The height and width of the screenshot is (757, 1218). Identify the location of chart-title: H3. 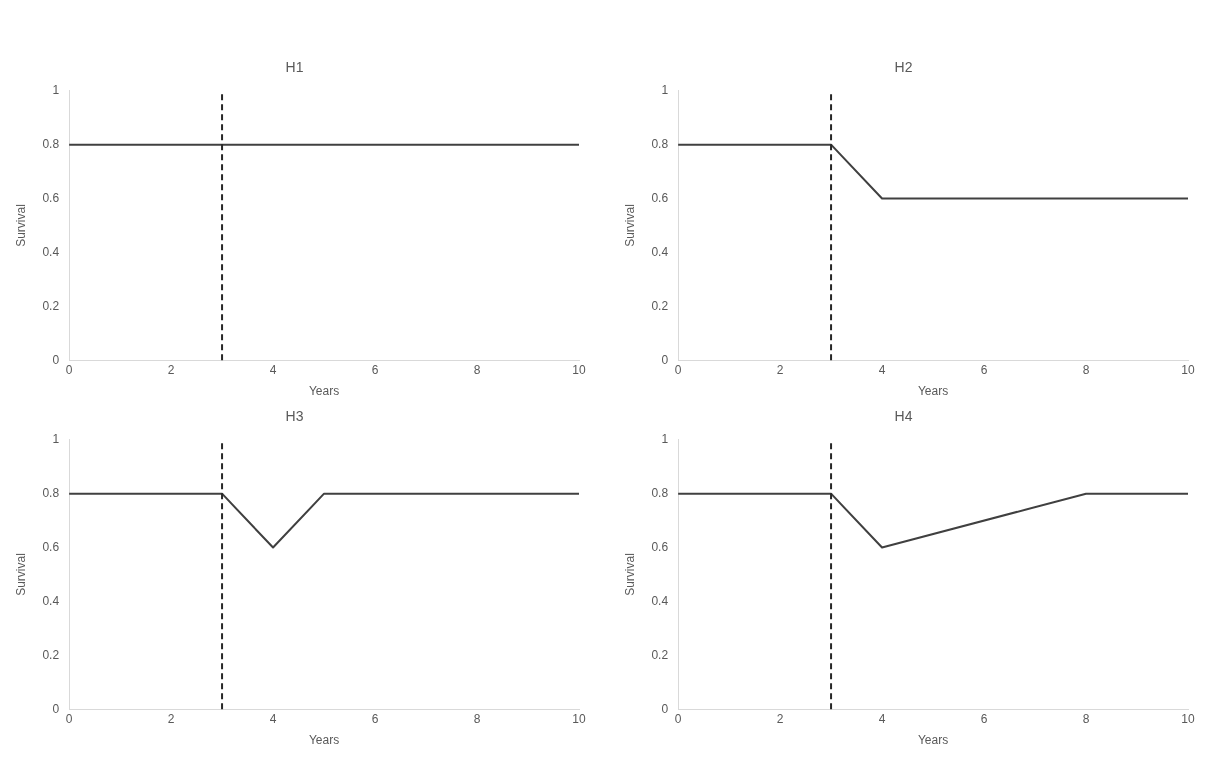
(294, 416).